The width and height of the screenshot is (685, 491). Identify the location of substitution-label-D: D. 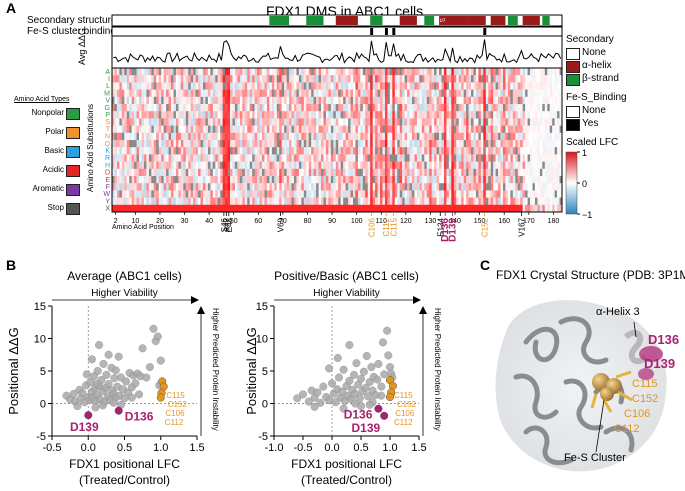
(107, 173).